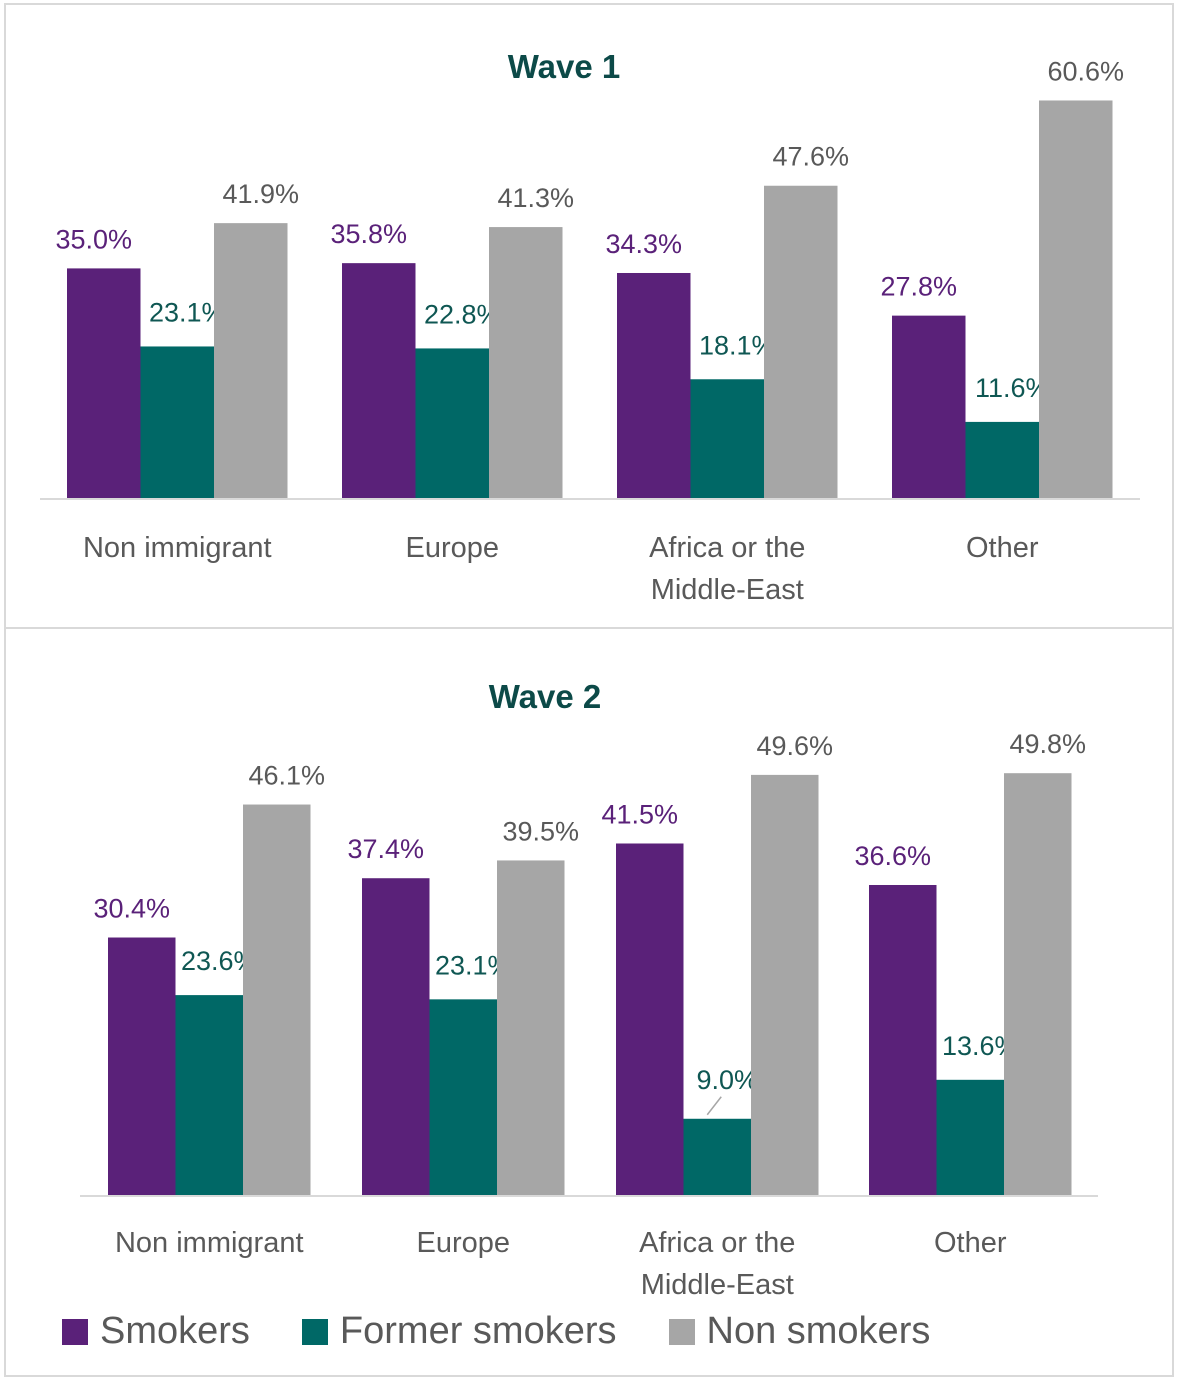  What do you see at coordinates (93, 239) in the screenshot?
I see `data-label-smokers-1: 35.0%` at bounding box center [93, 239].